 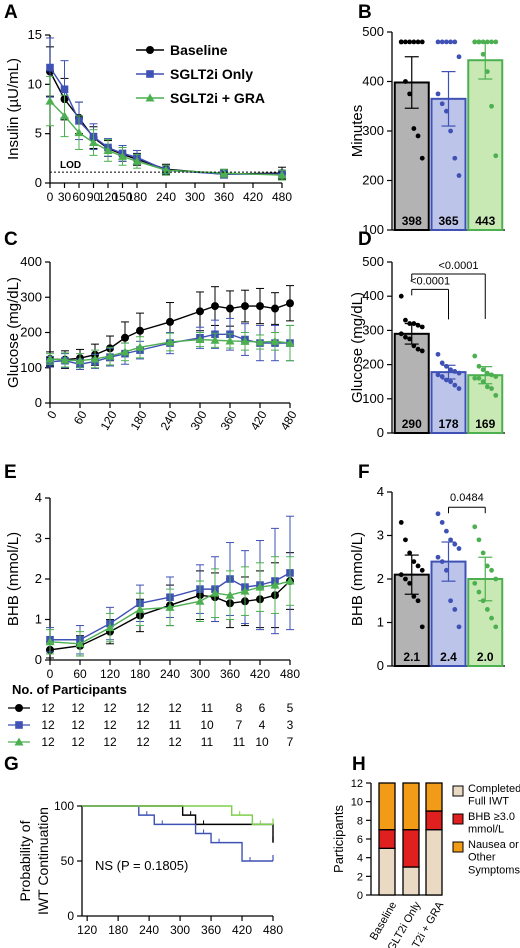 I want to click on y-tick-label: 2, so click(x=360, y=877).